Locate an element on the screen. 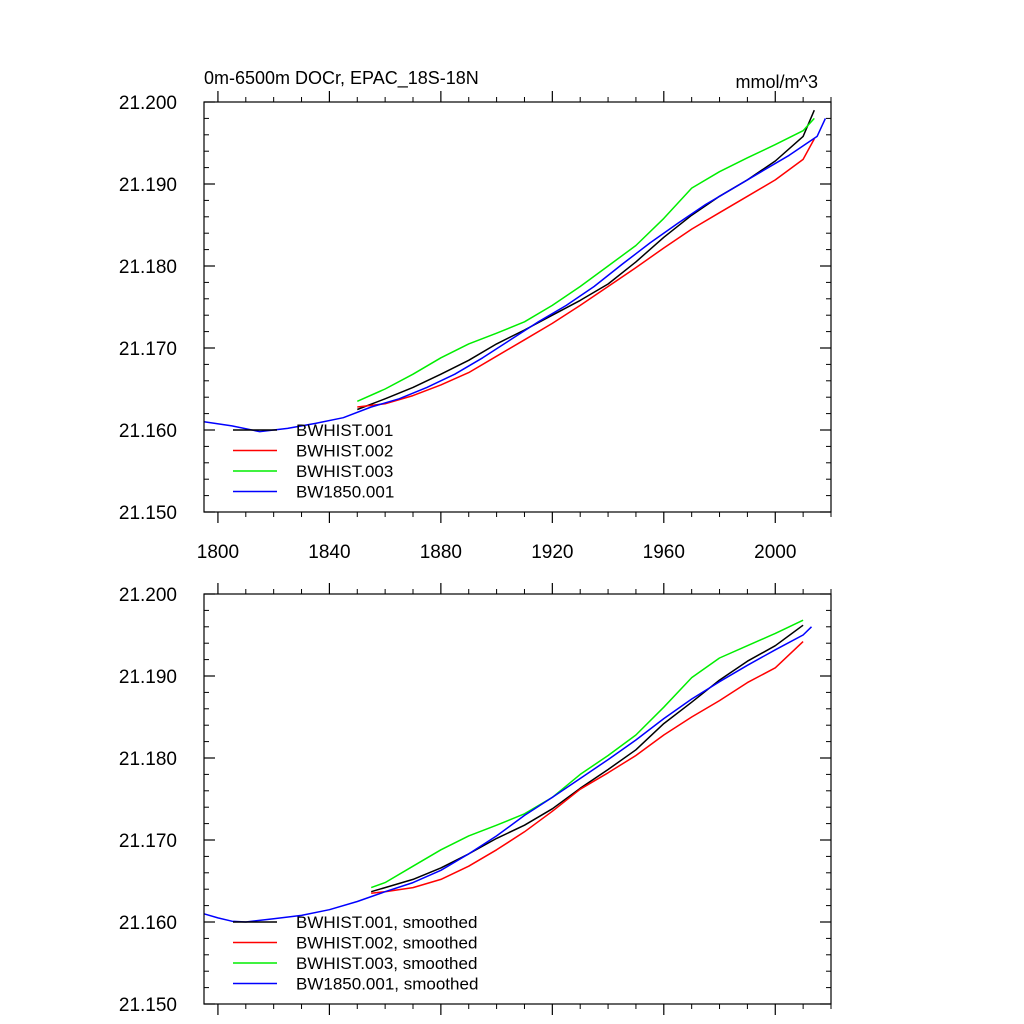 Image resolution: width=1024 pixels, height=1024 pixels. x-tick-label: 1880 is located at coordinates (441, 552).